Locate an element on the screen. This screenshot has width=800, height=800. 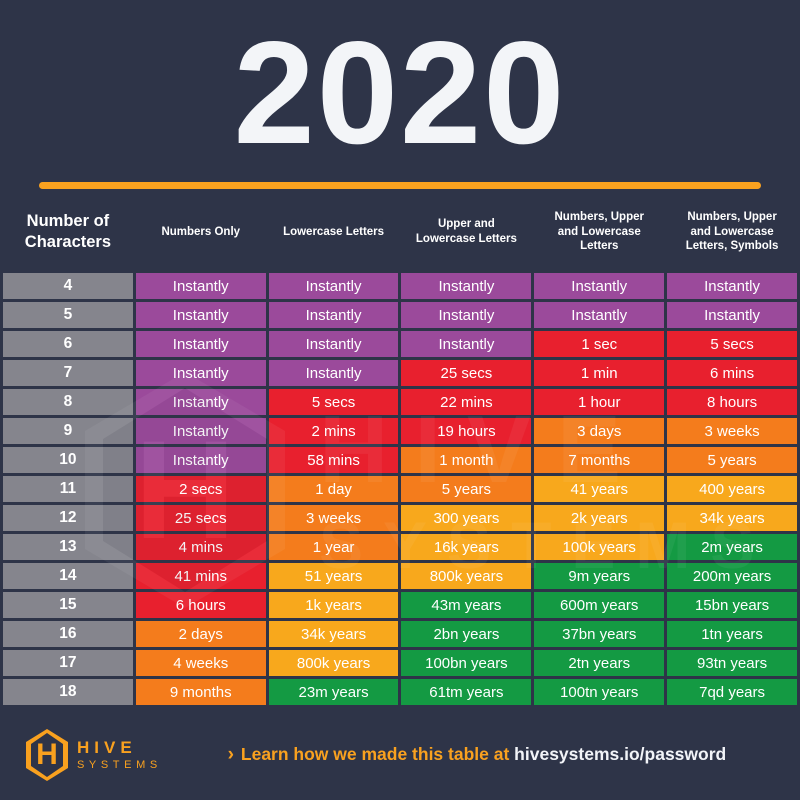
column-header-number-of-characters: Number of Characters is located at coordinates (68, 231).